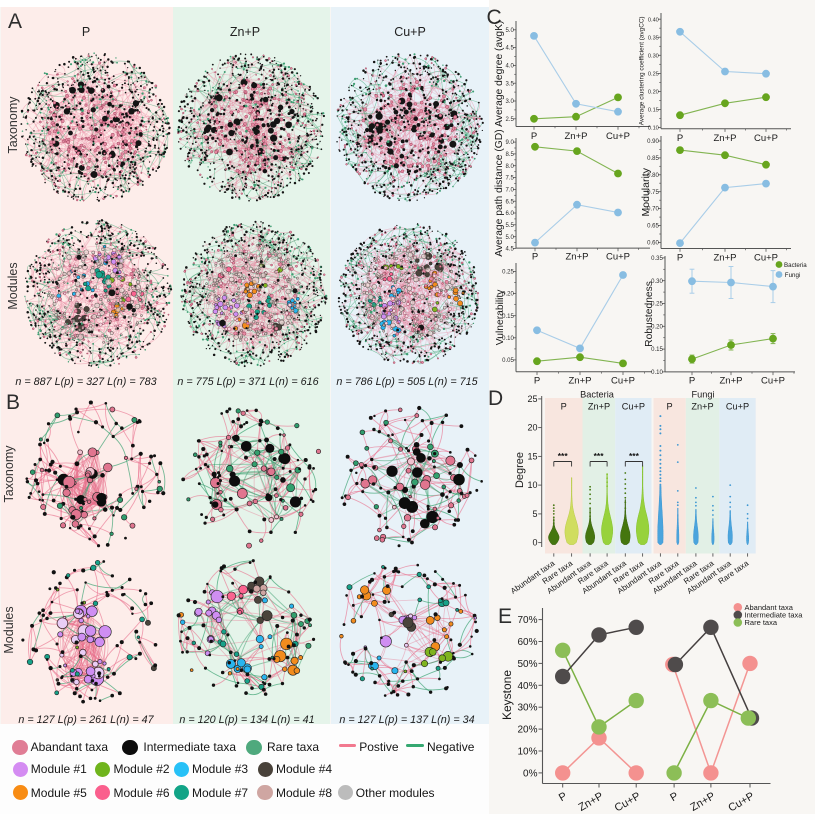 Image resolution: width=815 pixels, height=820 pixels. I want to click on svg-text: 10, so click(532, 485).